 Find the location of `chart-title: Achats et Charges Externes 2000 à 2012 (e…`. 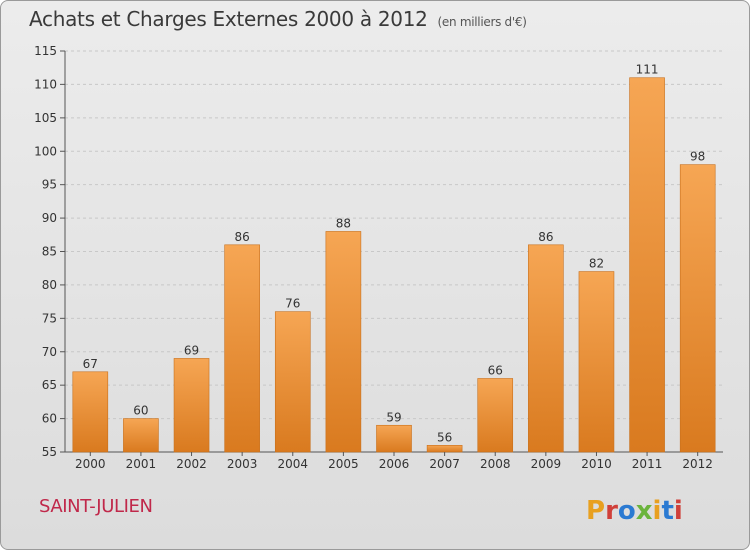

chart-title: Achats et Charges Externes 2000 à 2012 (e… is located at coordinates (278, 19).